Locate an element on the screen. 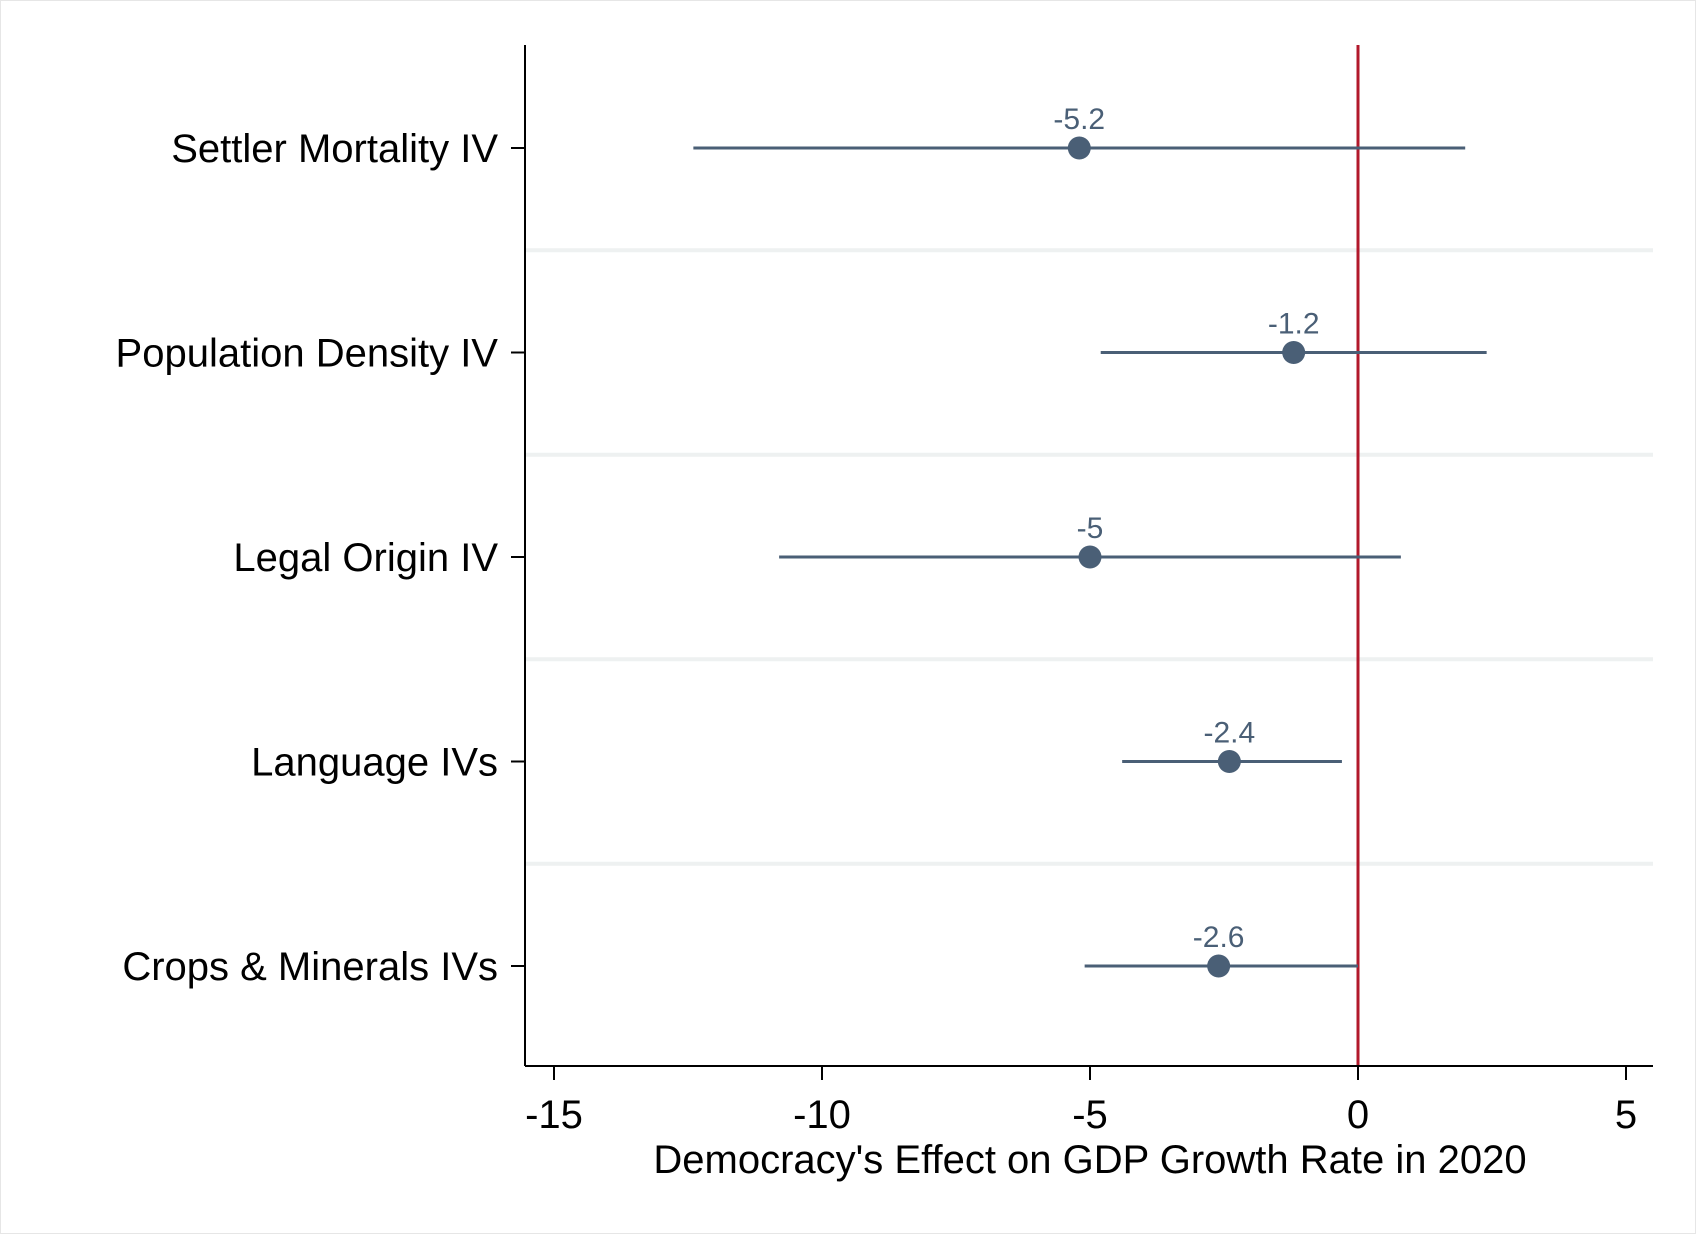  x-ticks-layer: -15 -10 -5 0 5 is located at coordinates (1081, 1101).